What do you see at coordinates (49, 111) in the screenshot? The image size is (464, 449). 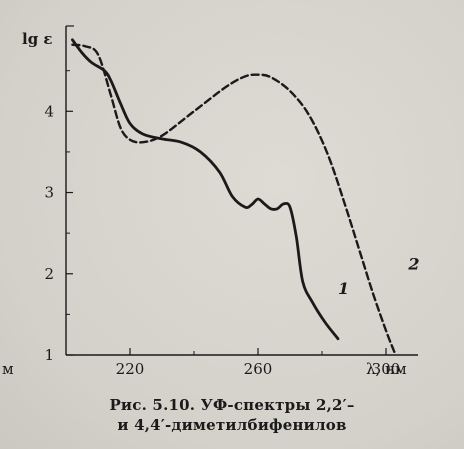 I see `y-tick-label: 4` at bounding box center [49, 111].